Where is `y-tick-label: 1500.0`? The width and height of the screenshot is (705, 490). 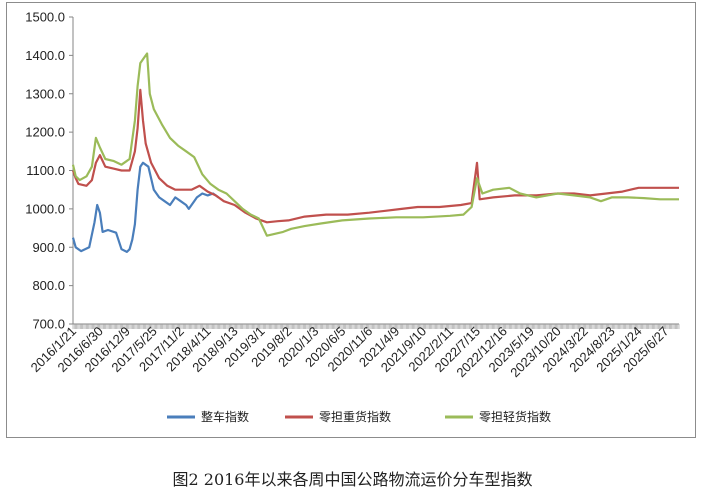
y-tick-label: 1500.0 is located at coordinates (45, 17).